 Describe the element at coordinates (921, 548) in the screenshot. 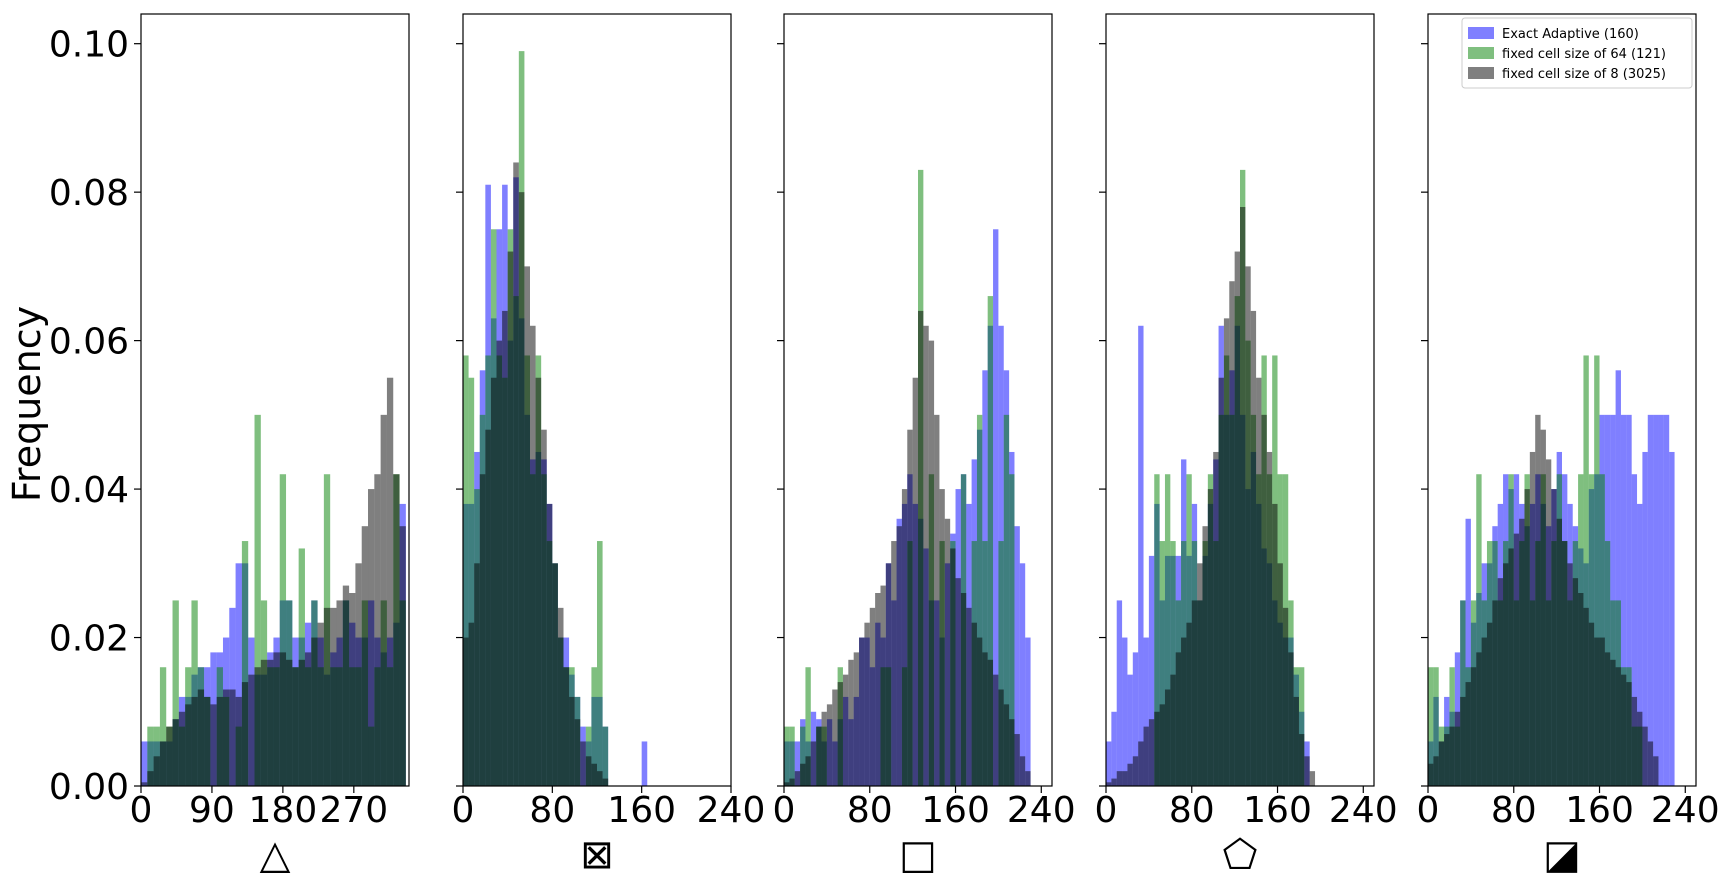

I see `bar-s3-b25` at that location.